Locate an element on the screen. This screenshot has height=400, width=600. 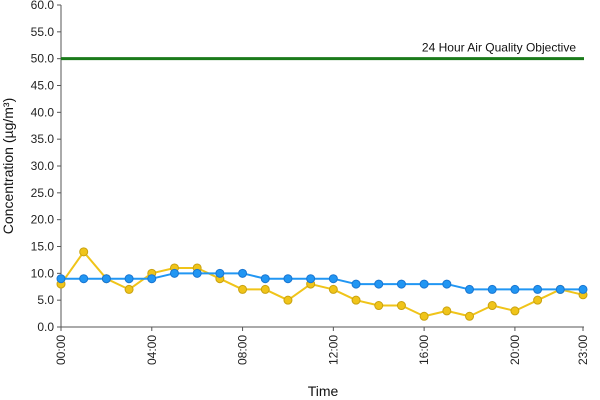
reference-line-group: 24 Hour Air Quality Objective is located at coordinates (322, 51).